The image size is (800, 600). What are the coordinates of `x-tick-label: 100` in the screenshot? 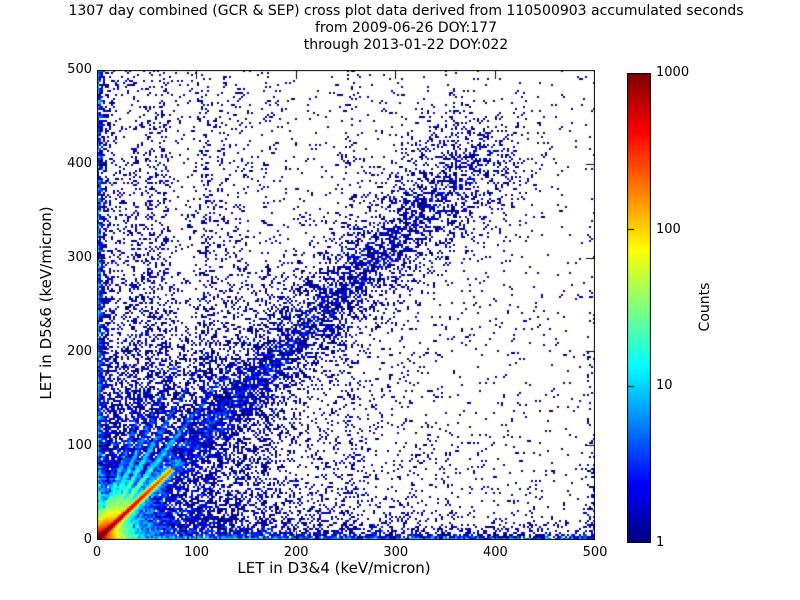 It's located at (196, 552).